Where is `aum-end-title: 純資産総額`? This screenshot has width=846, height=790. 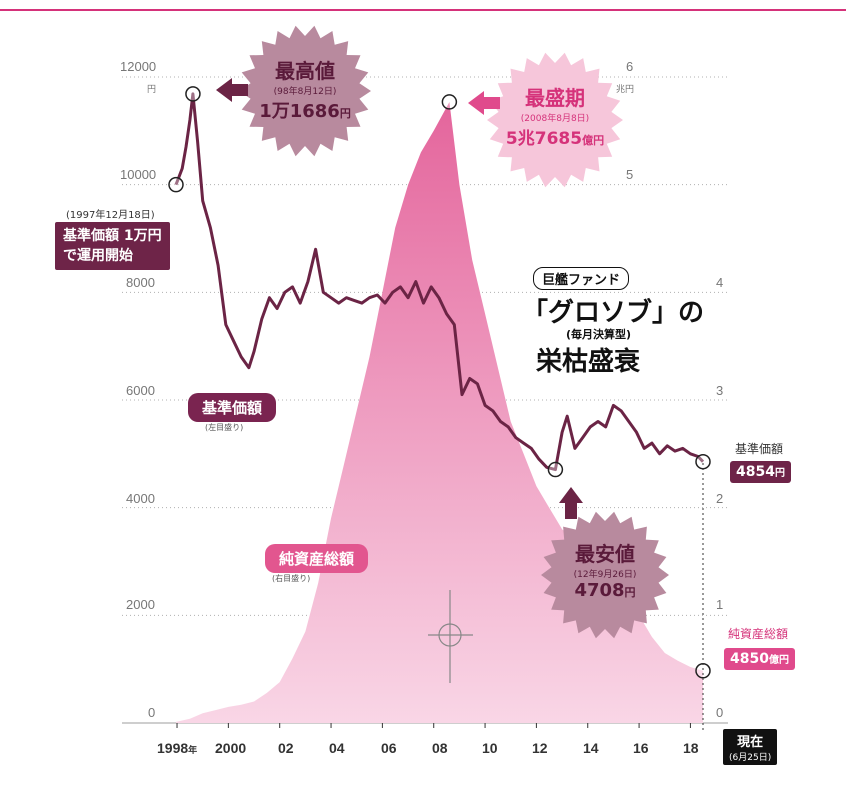 aum-end-title: 純資産総額 is located at coordinates (758, 634).